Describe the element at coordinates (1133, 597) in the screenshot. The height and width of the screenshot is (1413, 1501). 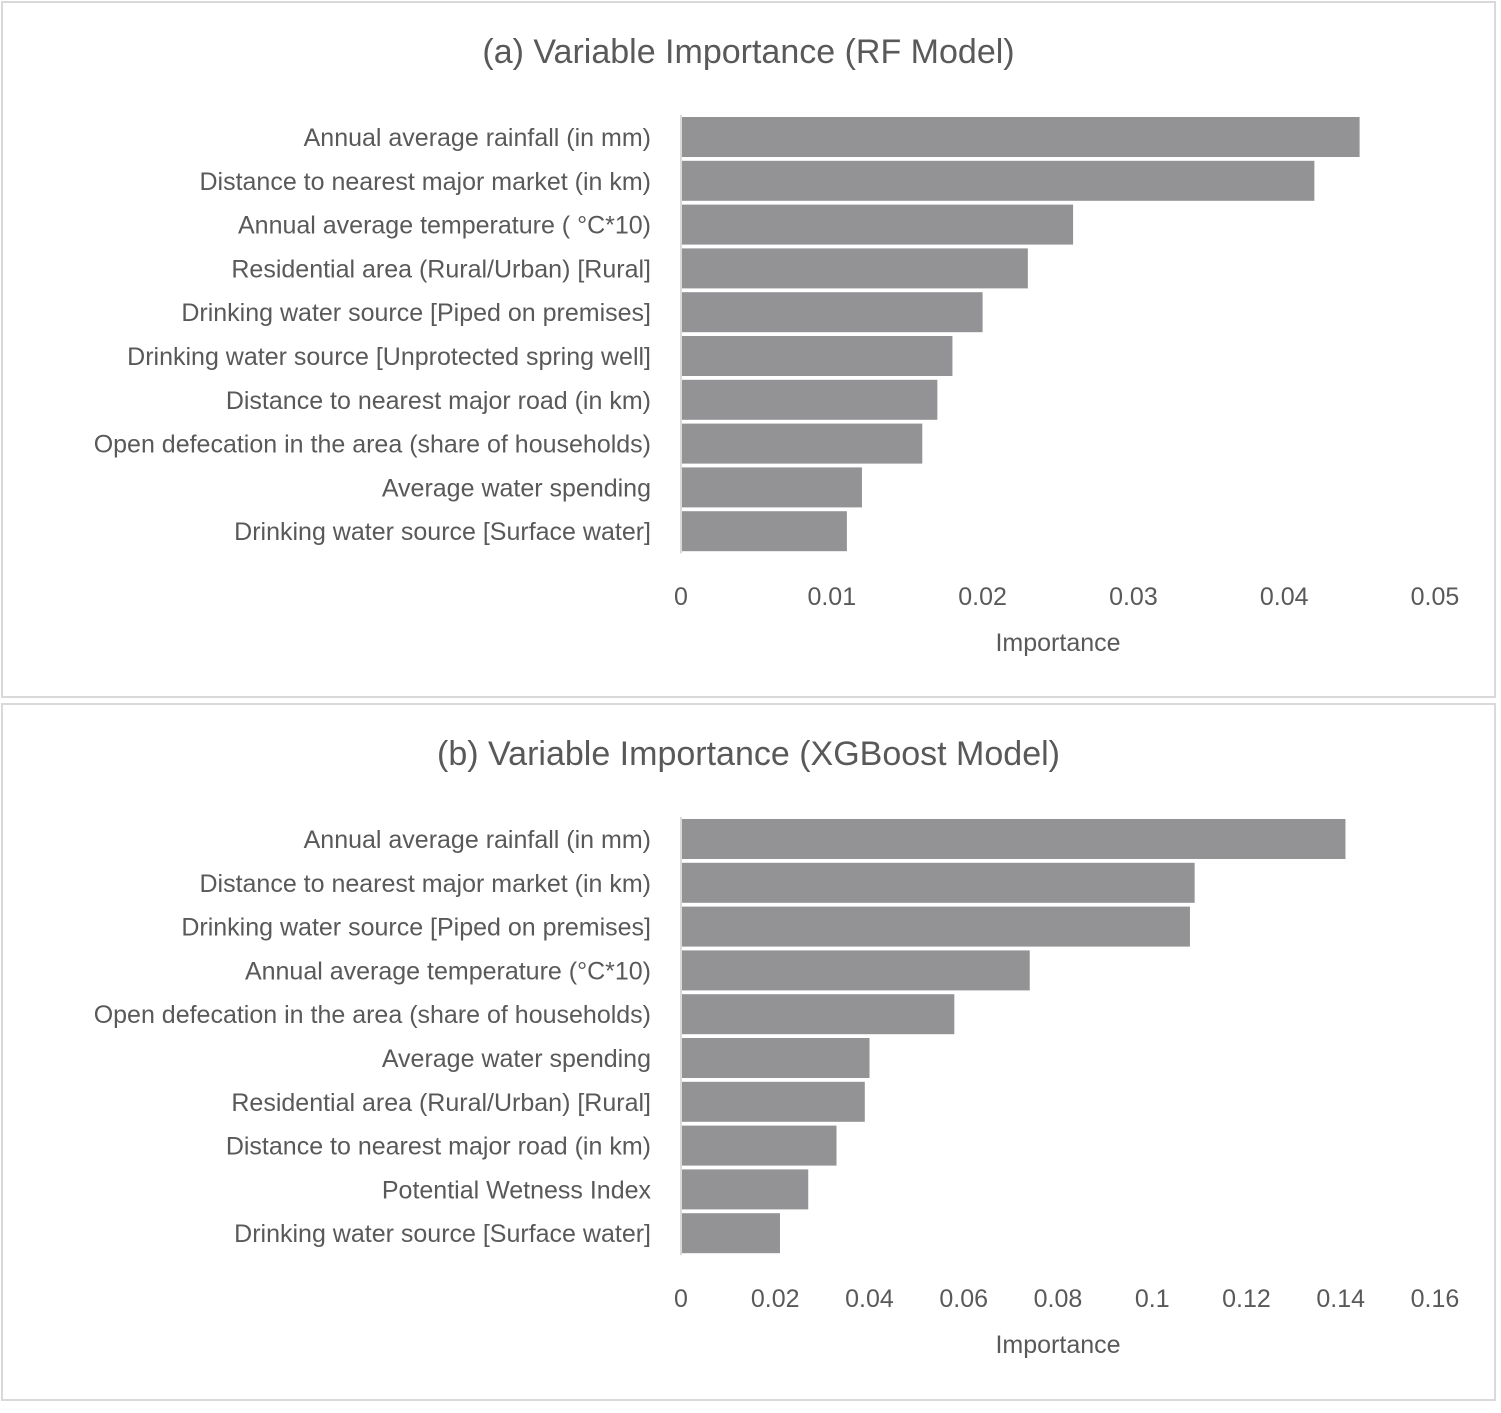
I see `x-tick-label: 0.03` at that location.